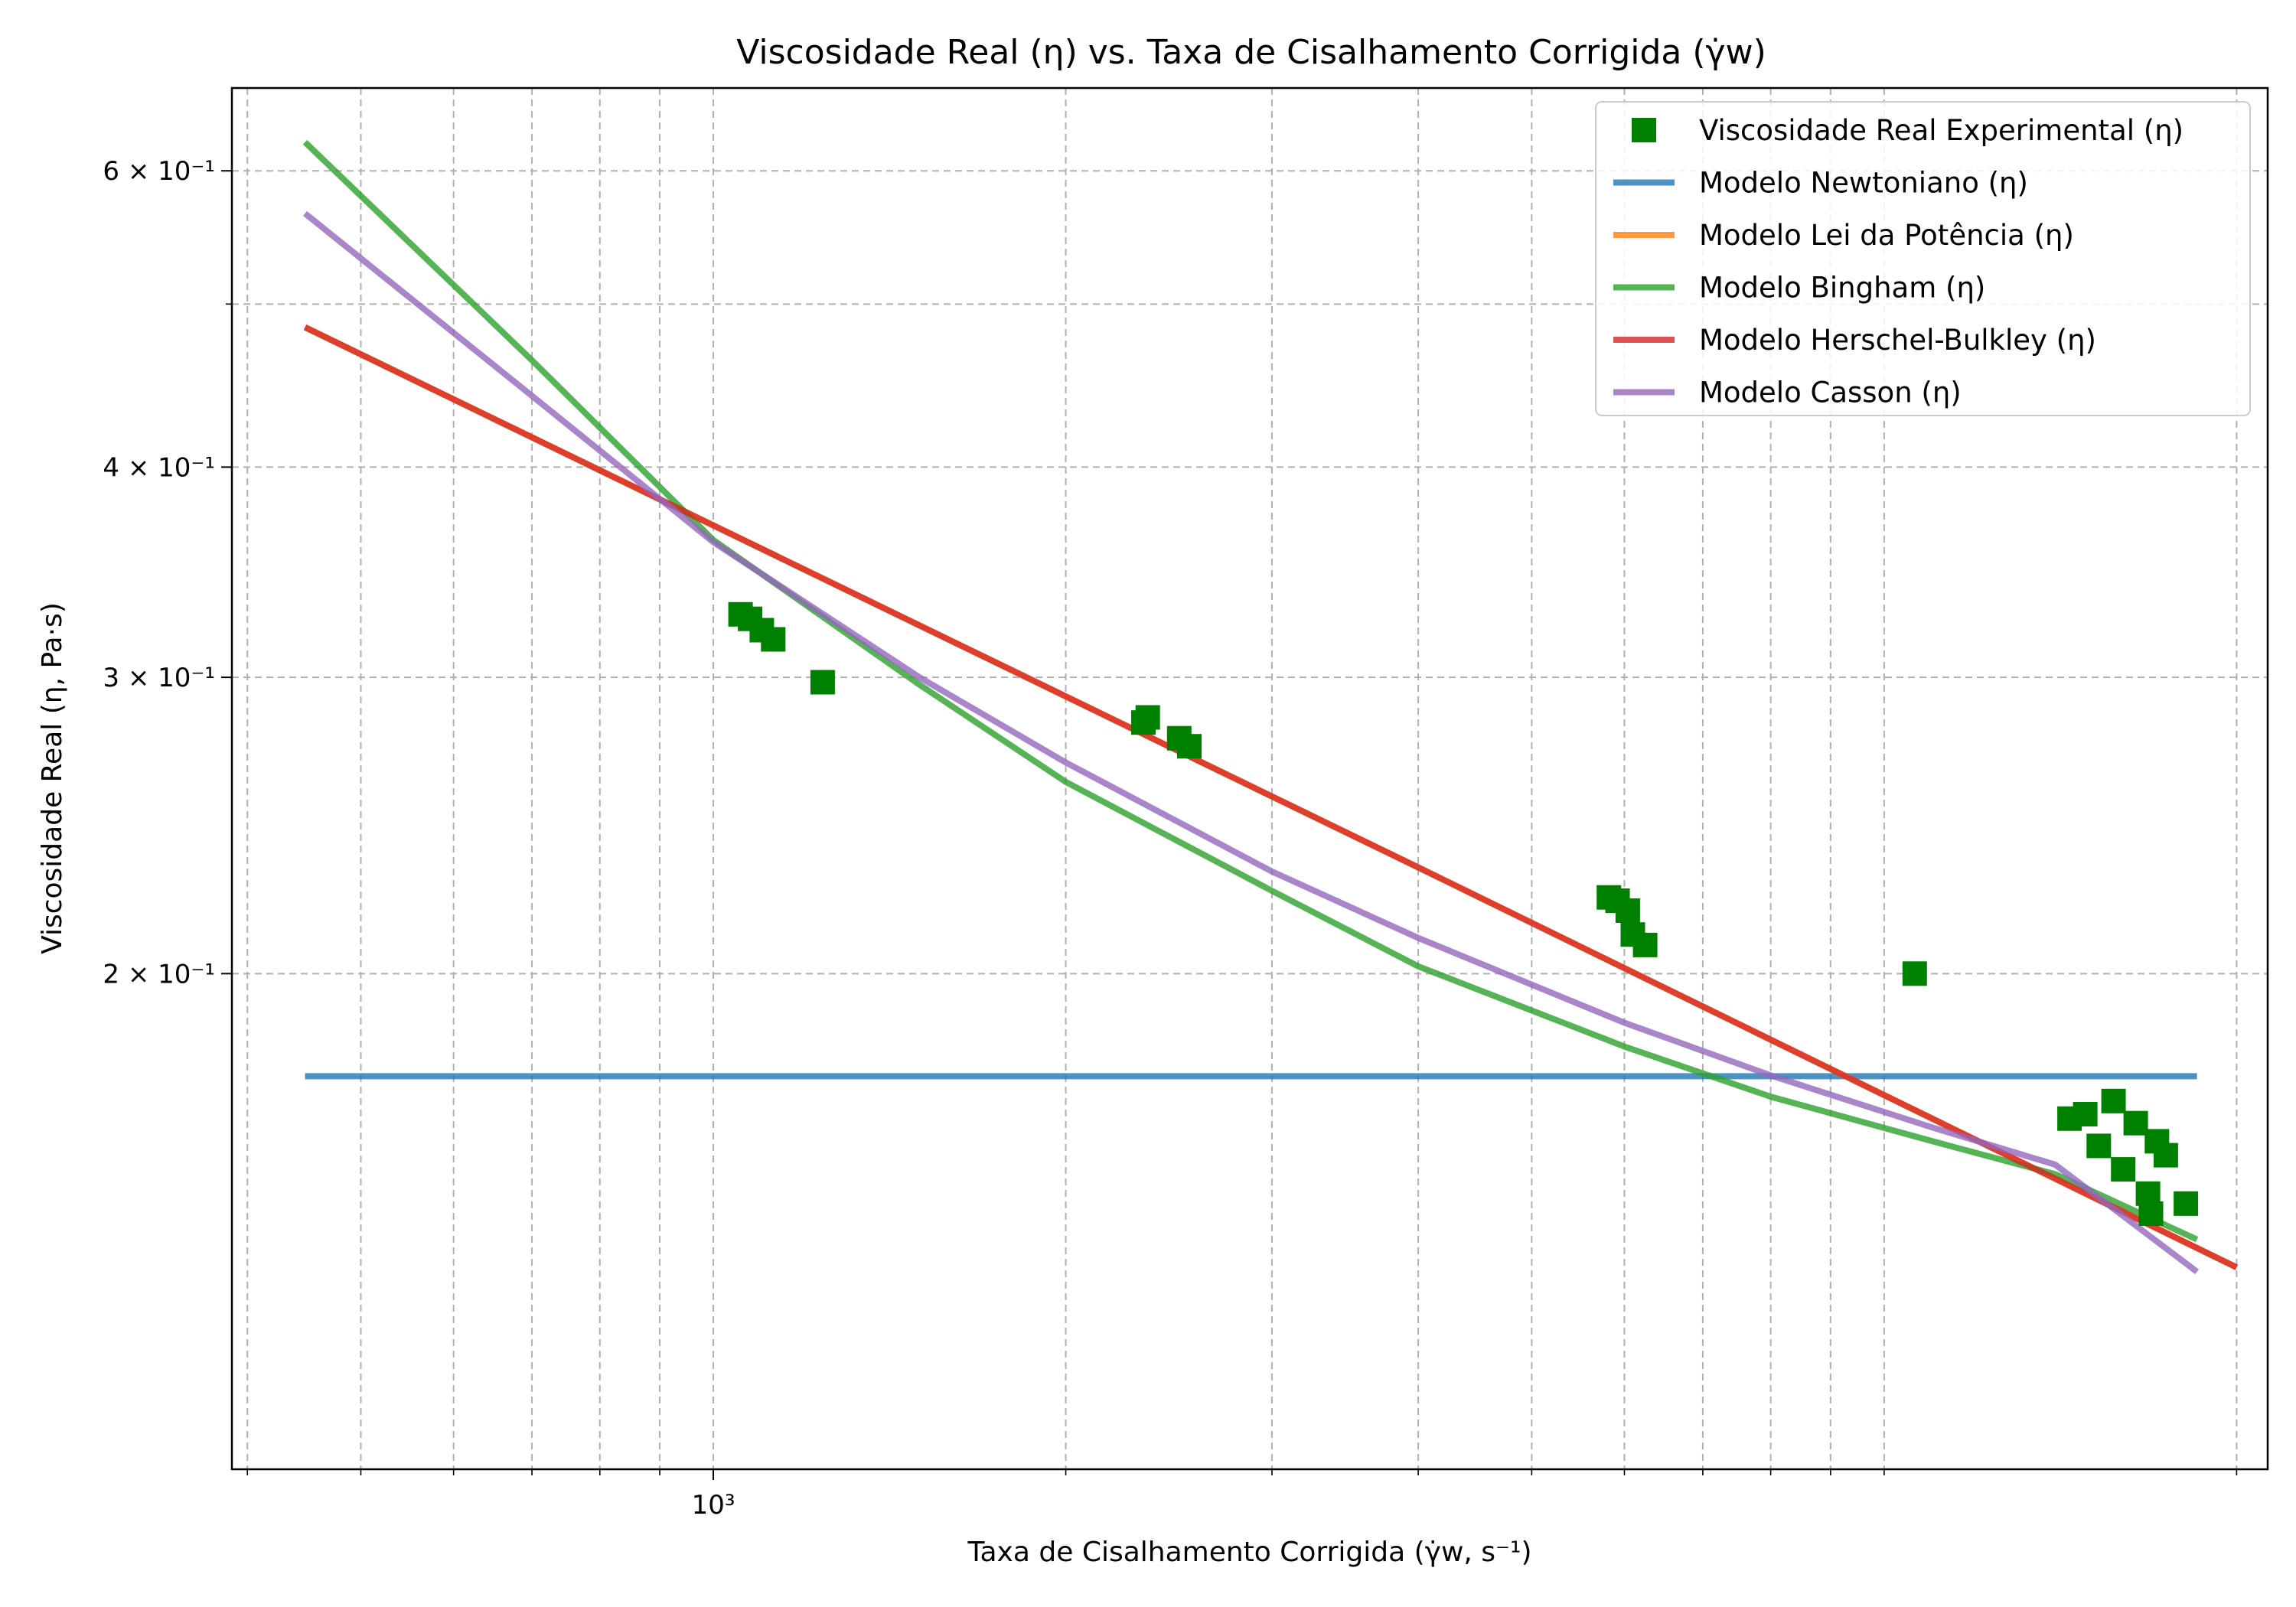  What do you see at coordinates (159, 678) in the screenshot?
I see `y-tick-label: 3 × 10⁻¹` at bounding box center [159, 678].